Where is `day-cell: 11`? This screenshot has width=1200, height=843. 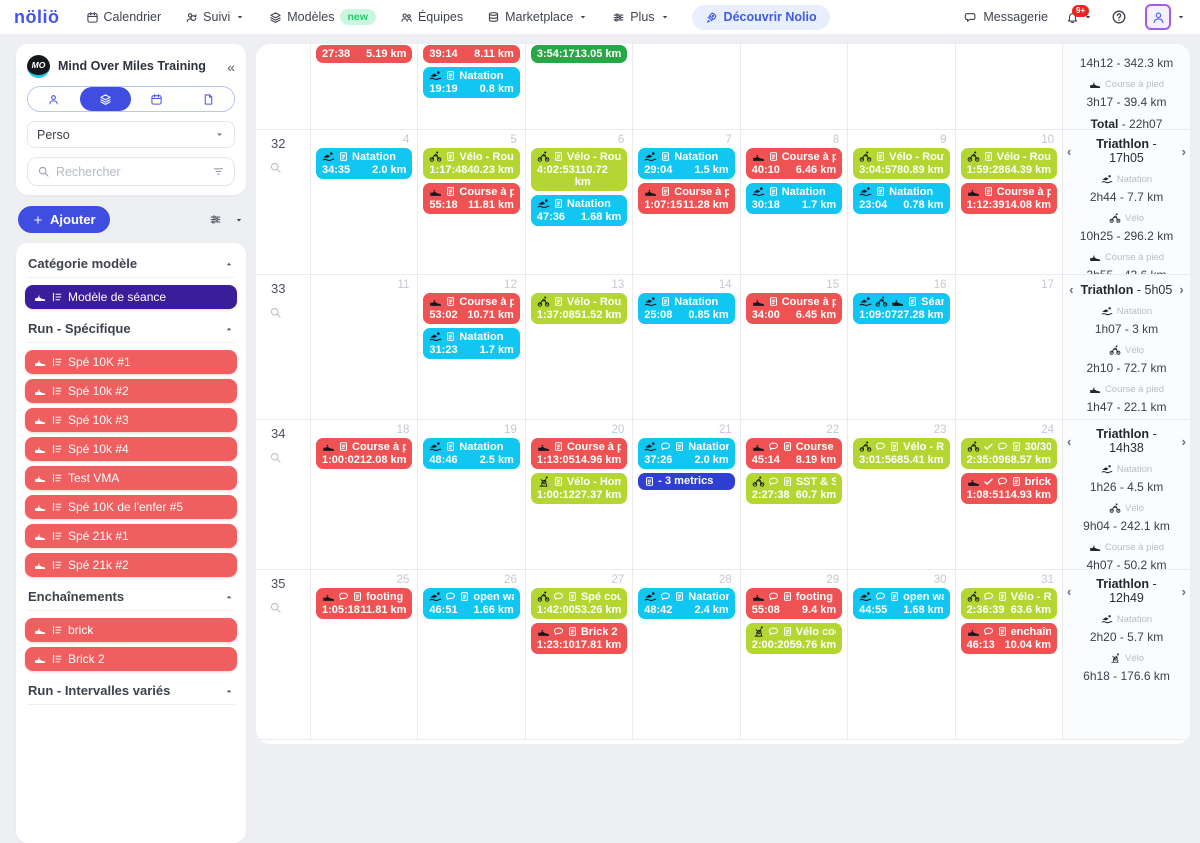 day-cell: 11 is located at coordinates (363, 347).